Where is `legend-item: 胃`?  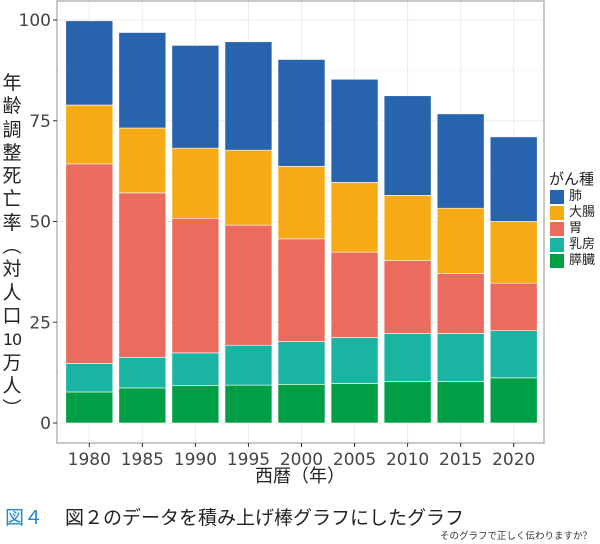 legend-item: 胃 is located at coordinates (575, 229).